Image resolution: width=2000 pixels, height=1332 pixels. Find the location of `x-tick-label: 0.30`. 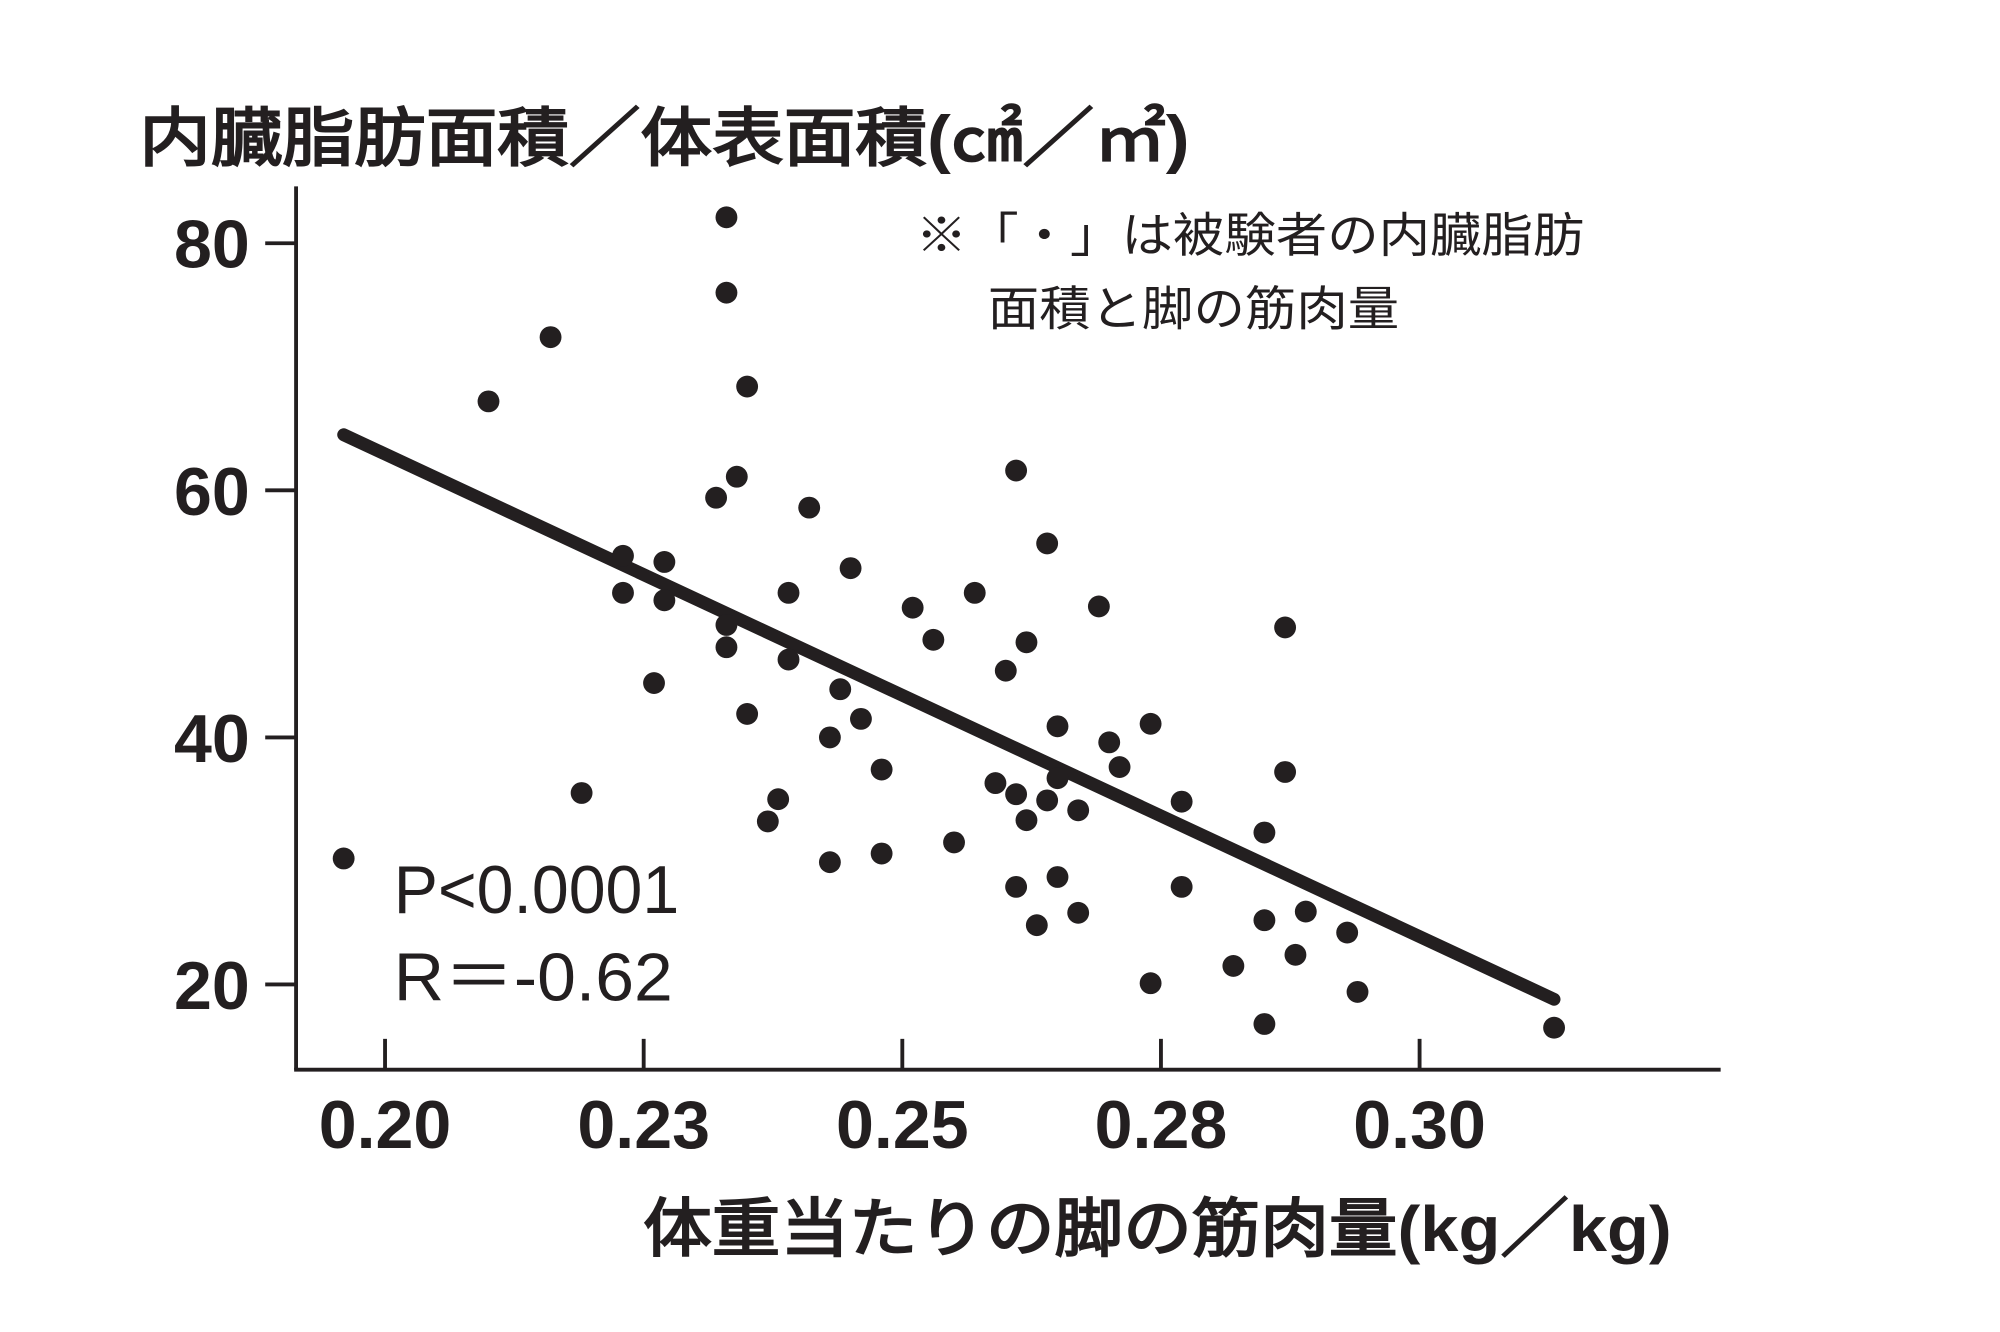

x-tick-label: 0.30 is located at coordinates (1419, 1125).